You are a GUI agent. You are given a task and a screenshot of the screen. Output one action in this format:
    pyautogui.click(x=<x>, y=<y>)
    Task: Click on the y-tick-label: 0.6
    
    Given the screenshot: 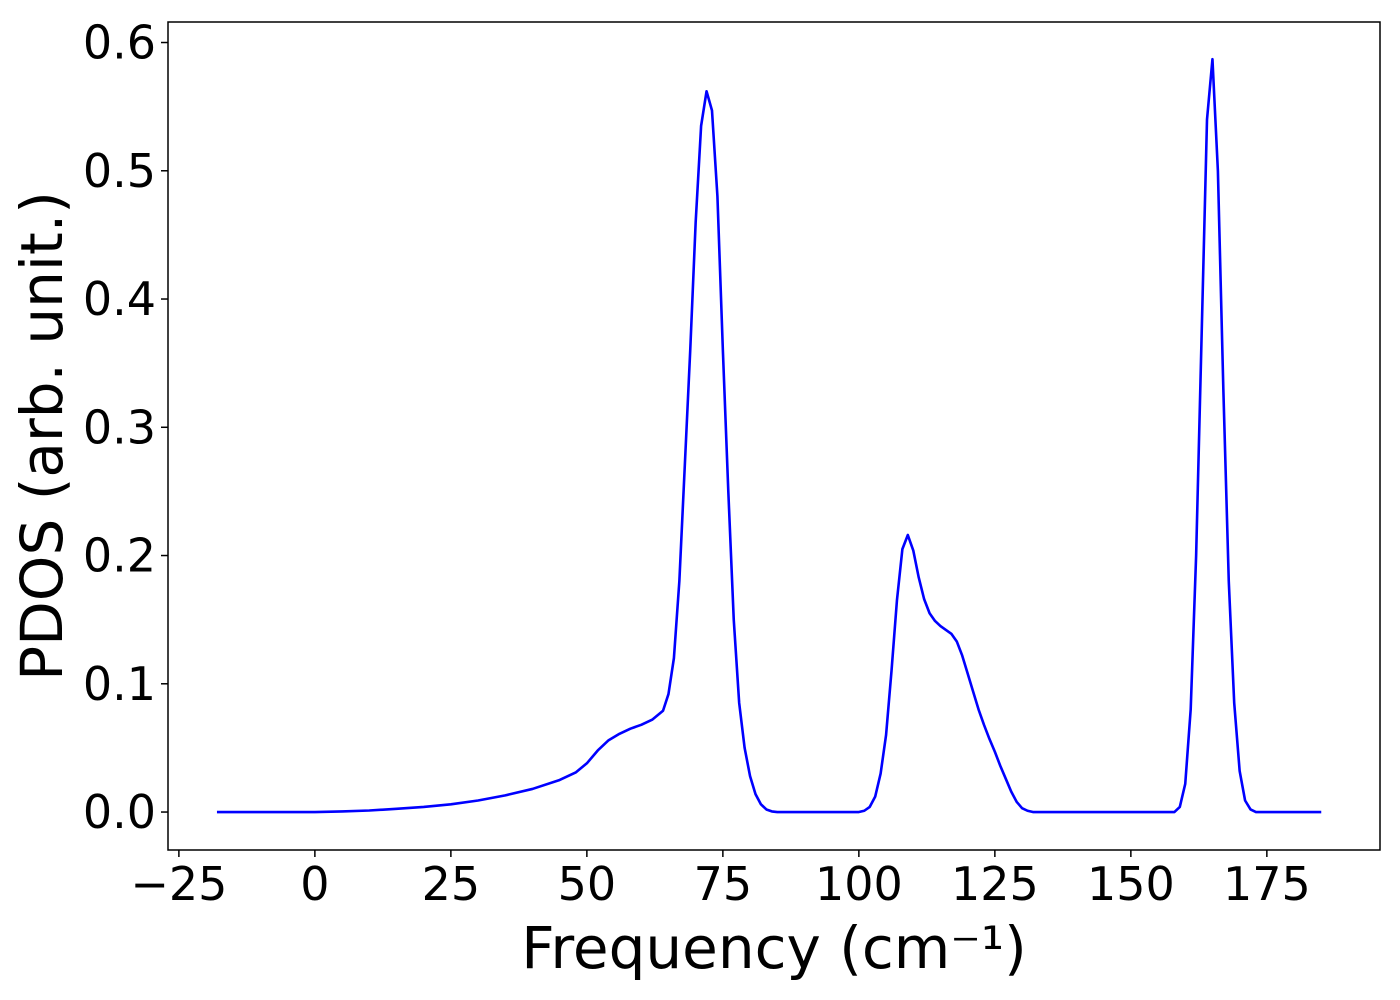 What is the action you would take?
    pyautogui.click(x=119, y=43)
    